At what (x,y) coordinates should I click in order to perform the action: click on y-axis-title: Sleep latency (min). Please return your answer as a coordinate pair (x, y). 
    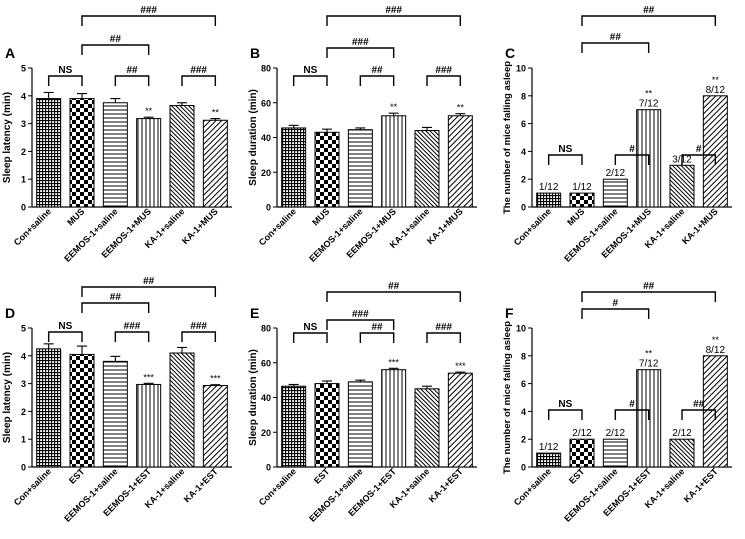
    Looking at the image, I should click on (7, 397).